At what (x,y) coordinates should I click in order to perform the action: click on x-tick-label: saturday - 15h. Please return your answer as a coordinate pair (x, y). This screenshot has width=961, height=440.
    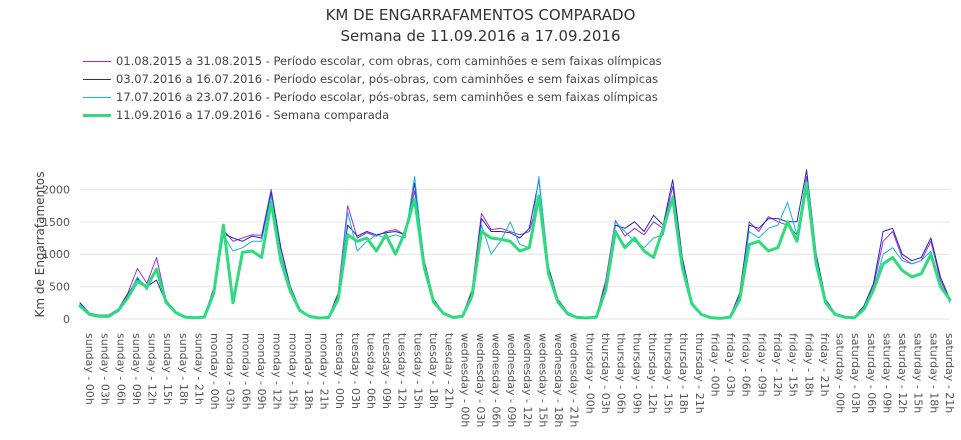
    Looking at the image, I should click on (918, 373).